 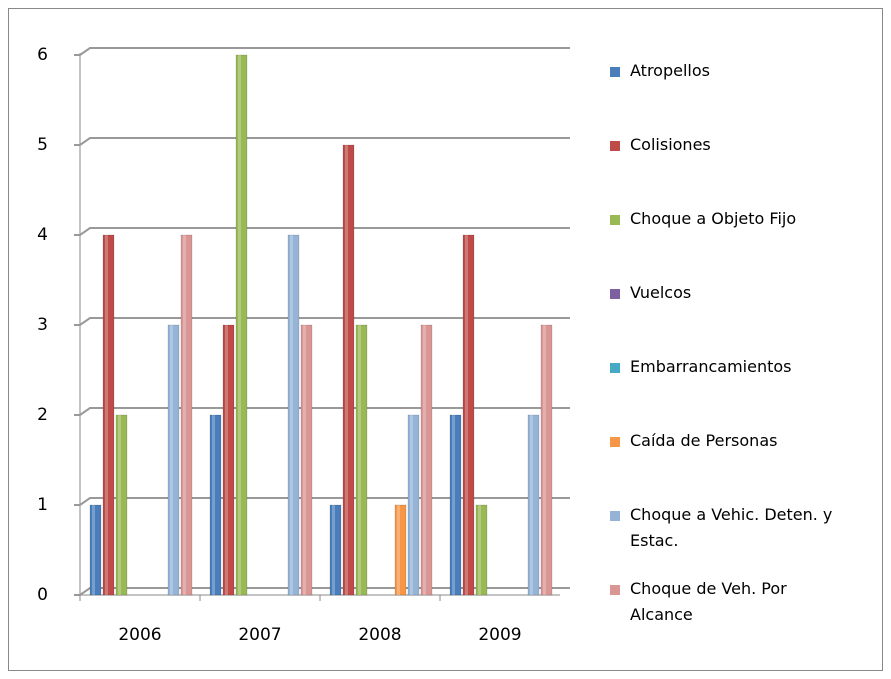 I want to click on legend-label: Colisiones, so click(x=670, y=144).